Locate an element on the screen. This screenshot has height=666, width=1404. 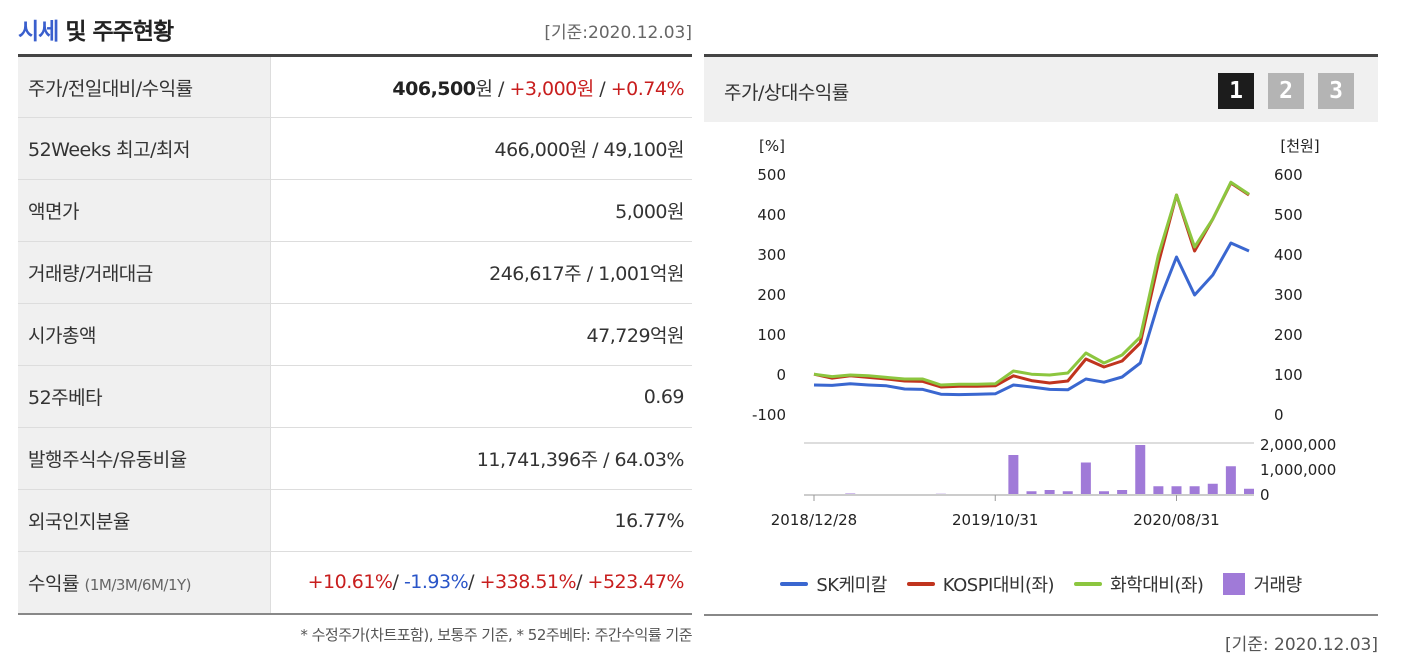
row-label: 수익률 (1M/3M/6M/1Y) is located at coordinates (144, 583).